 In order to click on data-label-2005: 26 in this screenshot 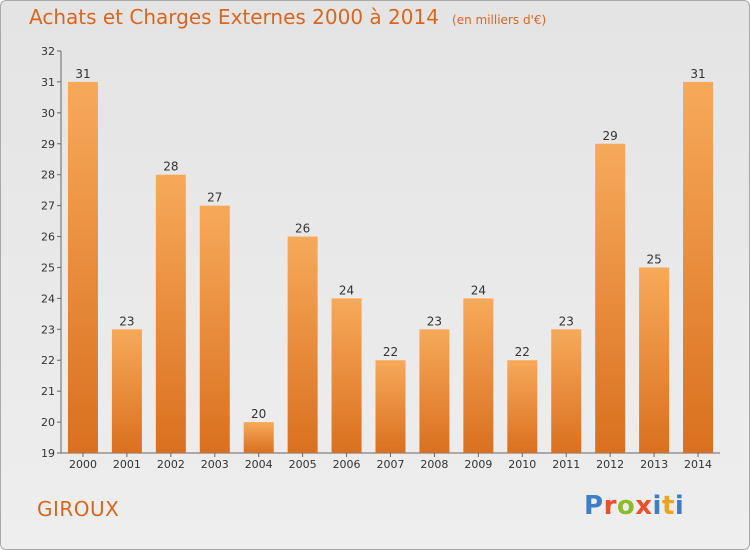, I will do `click(302, 229)`.